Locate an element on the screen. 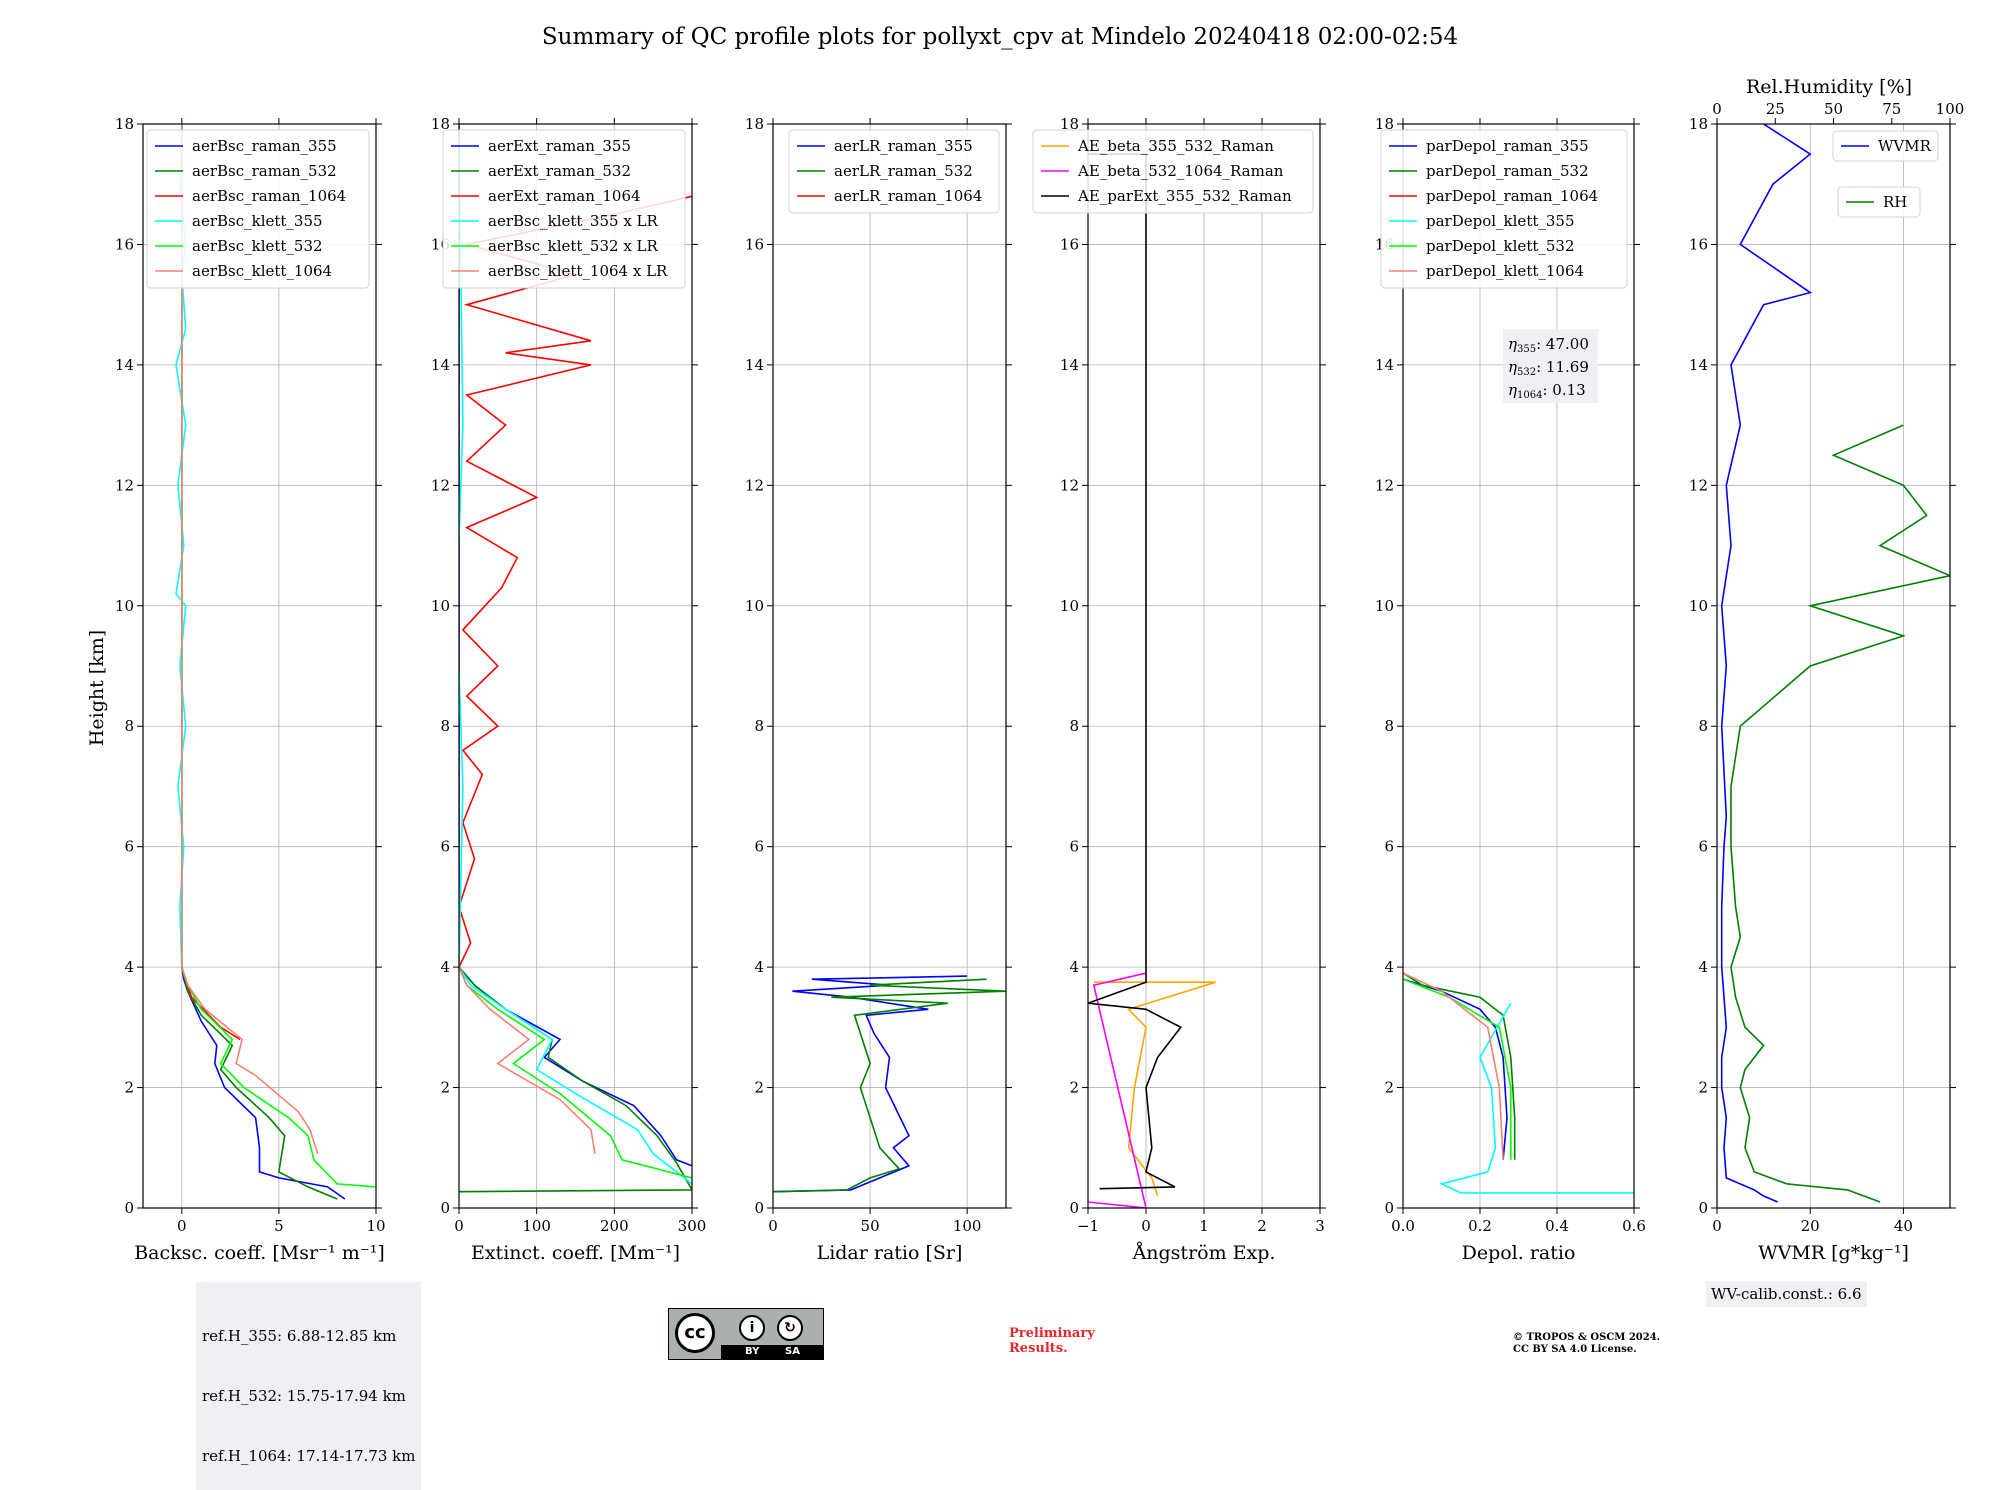 The image size is (2000, 1490). wv-top-axis-label: Rel.Humidity [%] is located at coordinates (1829, 87).